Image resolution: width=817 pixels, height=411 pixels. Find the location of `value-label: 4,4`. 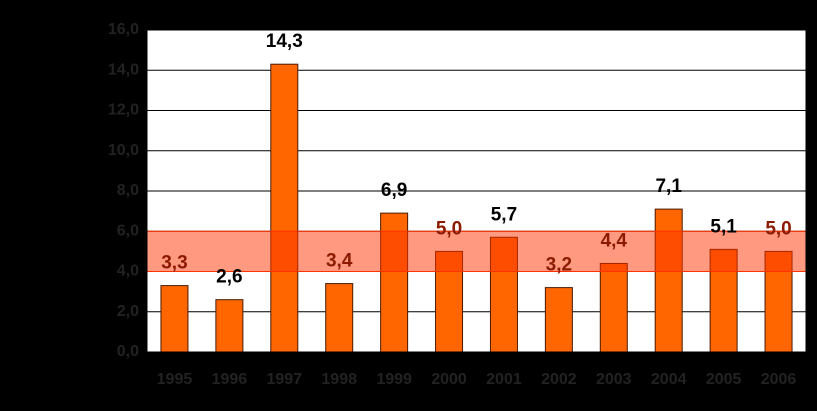

value-label: 4,4 is located at coordinates (614, 240).